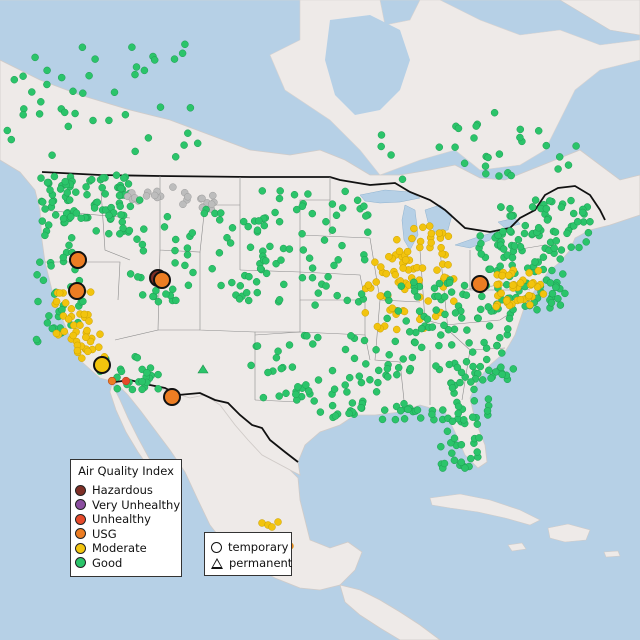 The image size is (640, 640). What do you see at coordinates (480, 284) in the screenshot?
I see `station-usg-pennsylvania` at bounding box center [480, 284].